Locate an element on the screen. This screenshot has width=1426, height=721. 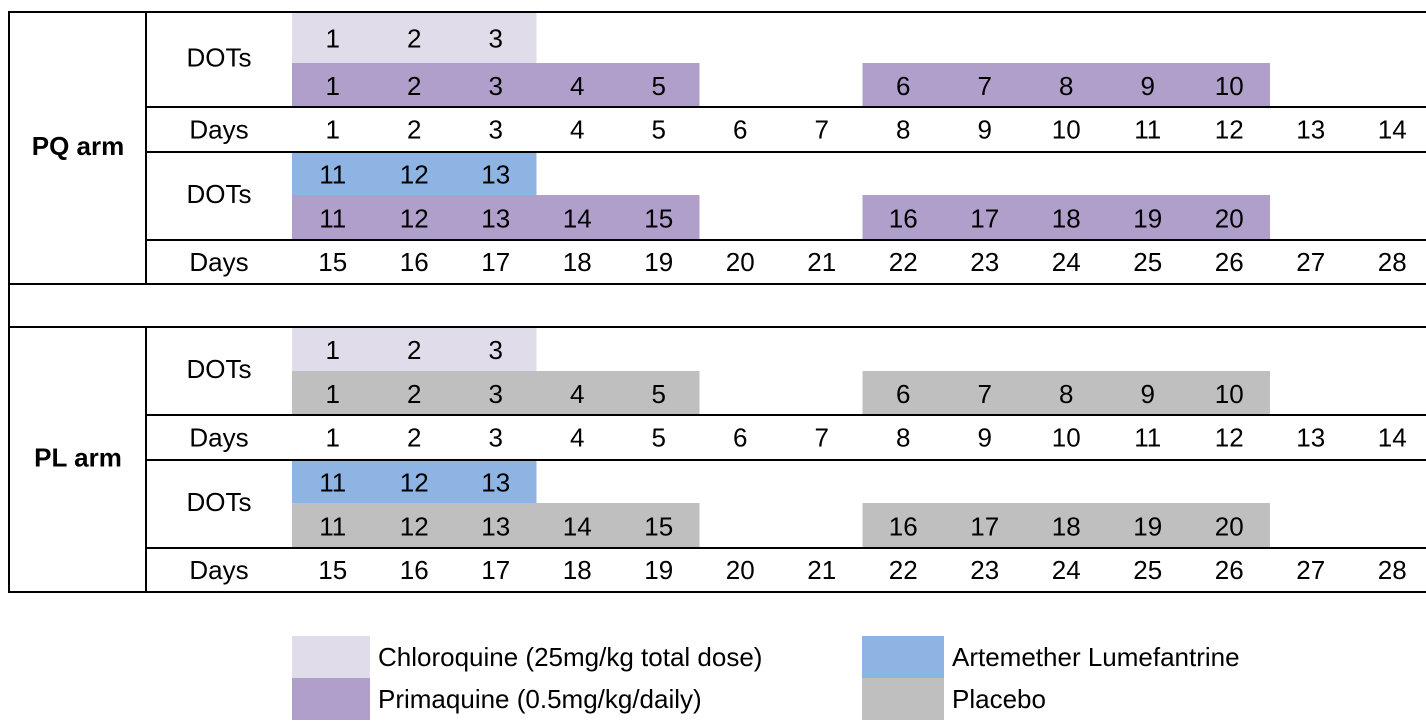
day-number: 10 is located at coordinates (1066, 437).